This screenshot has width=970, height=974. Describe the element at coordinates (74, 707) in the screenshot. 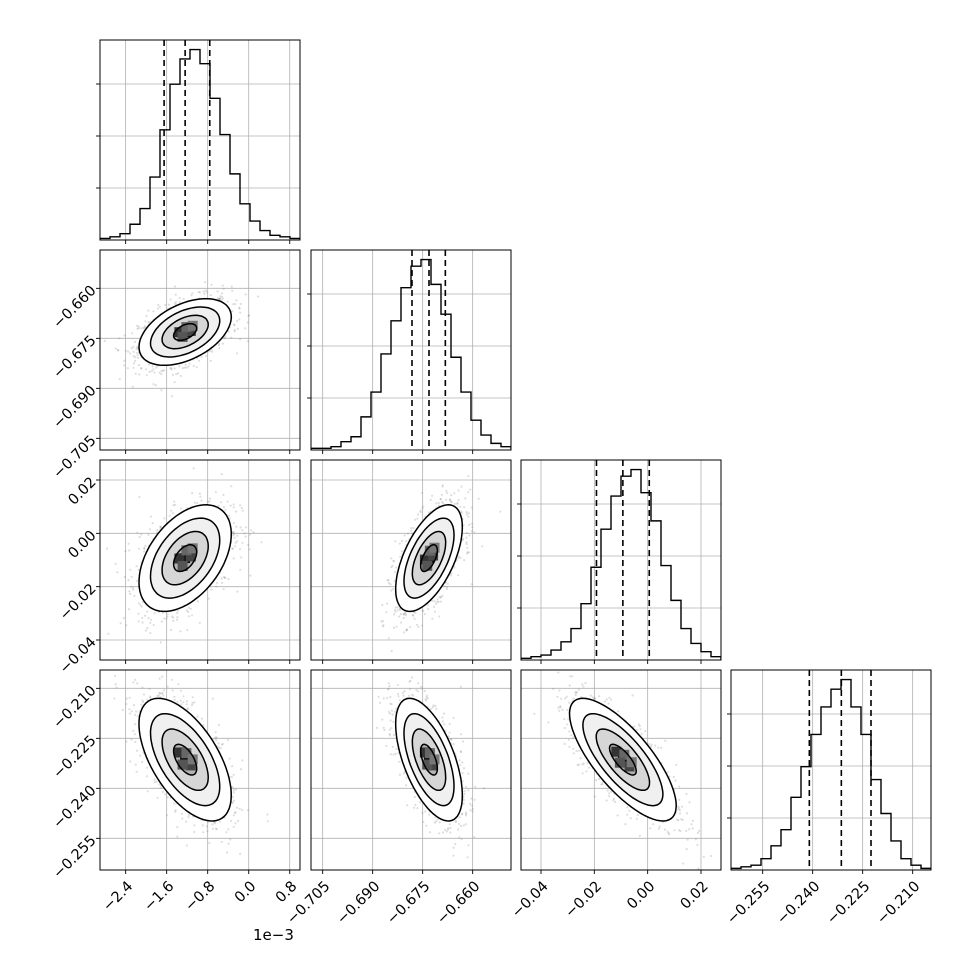

I see `y-tick-label: −0.210` at that location.